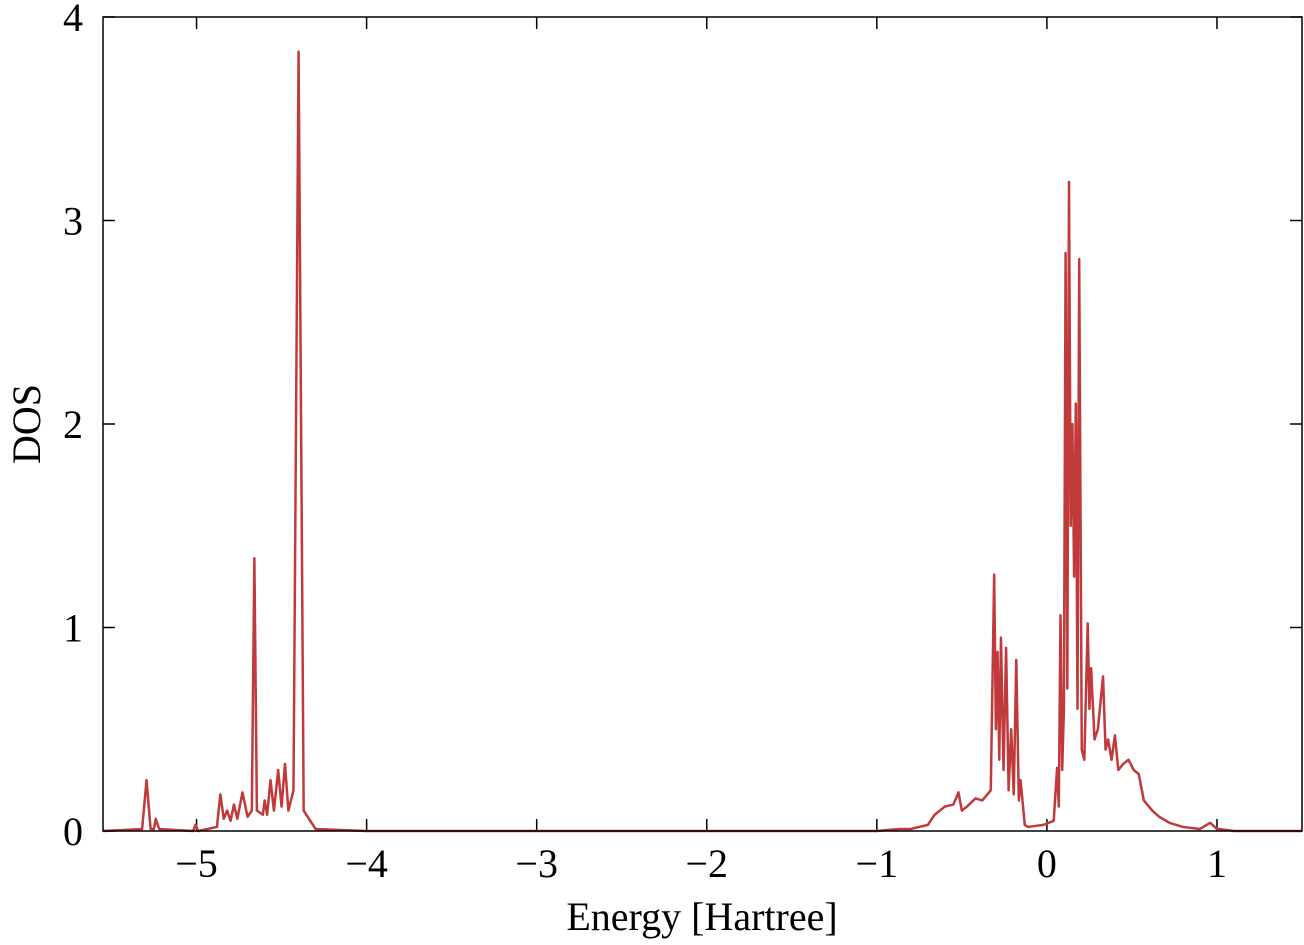  What do you see at coordinates (73, 424) in the screenshot?
I see `y-tick-label: 2` at bounding box center [73, 424].